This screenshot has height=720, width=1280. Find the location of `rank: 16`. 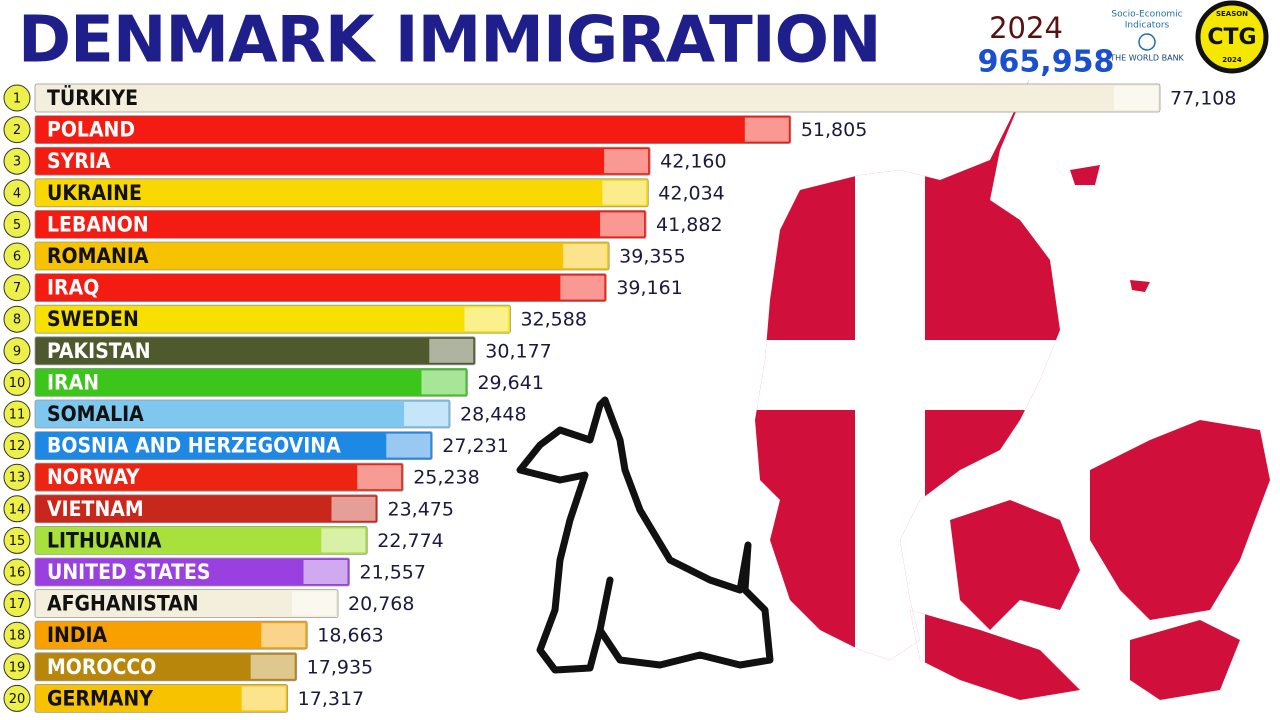

rank: 16 is located at coordinates (17, 573).